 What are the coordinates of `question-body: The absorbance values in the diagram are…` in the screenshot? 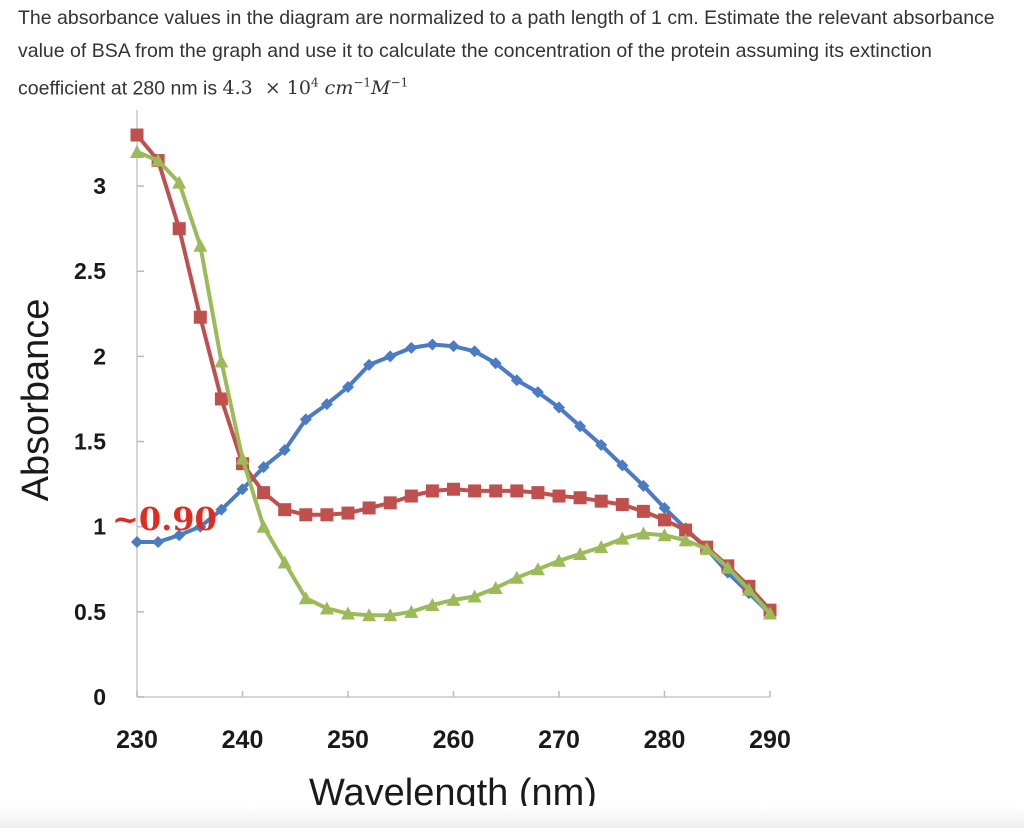 It's located at (506, 53).